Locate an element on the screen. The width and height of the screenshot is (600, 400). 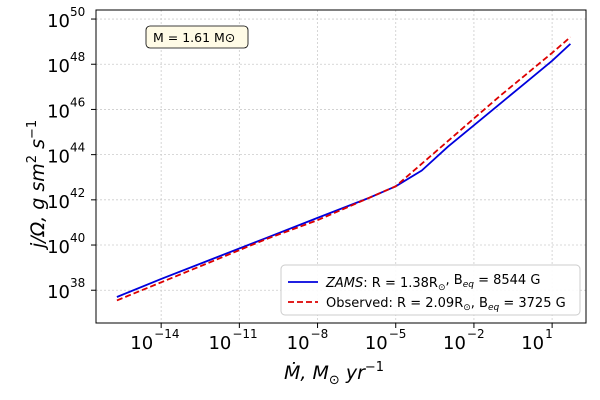
legend-observed-radius: : R = 2.09R is located at coordinates (426, 303).